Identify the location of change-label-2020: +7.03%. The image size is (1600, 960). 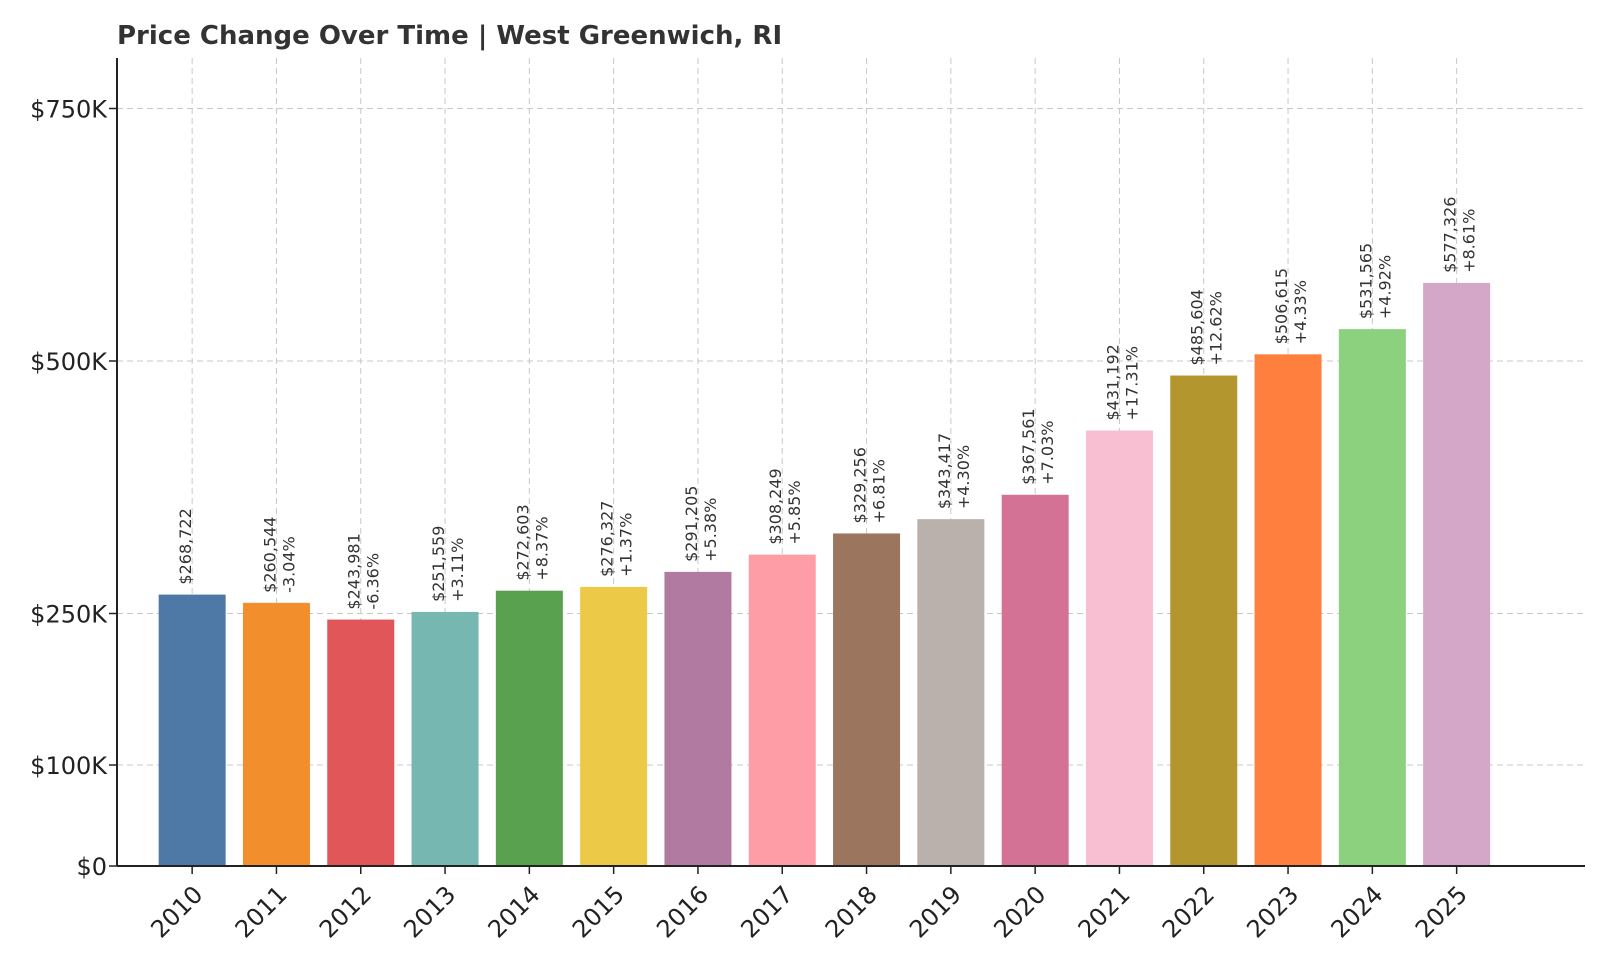
(1047, 453).